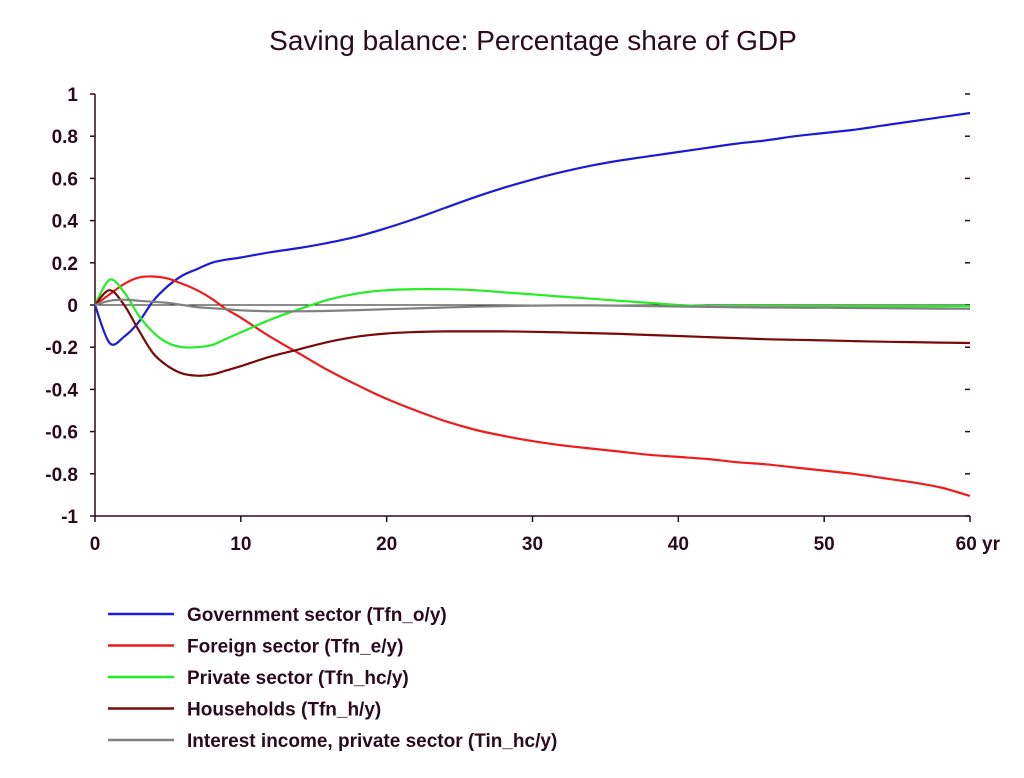 The width and height of the screenshot is (1024, 778). What do you see at coordinates (533, 40) in the screenshot?
I see `chart-title: Saving balance: Percentage share of GDP` at bounding box center [533, 40].